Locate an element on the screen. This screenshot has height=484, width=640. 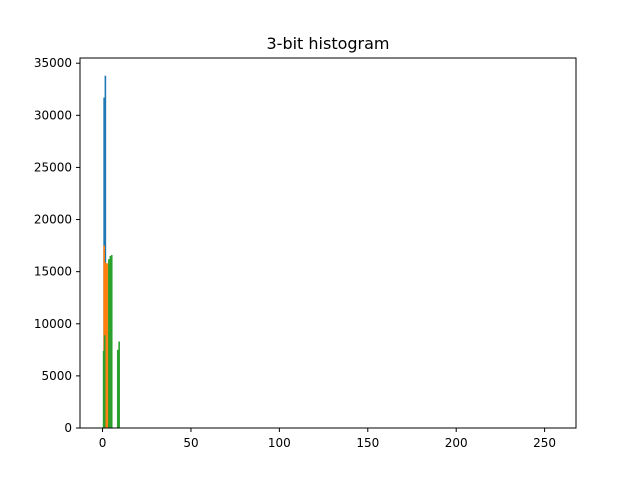
y-tick-label: 30000 is located at coordinates (53, 115).